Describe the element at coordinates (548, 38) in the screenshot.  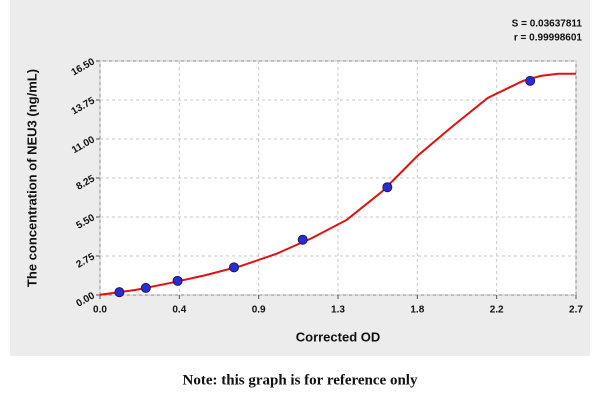
I see `annotation: r = 0.99998601` at that location.